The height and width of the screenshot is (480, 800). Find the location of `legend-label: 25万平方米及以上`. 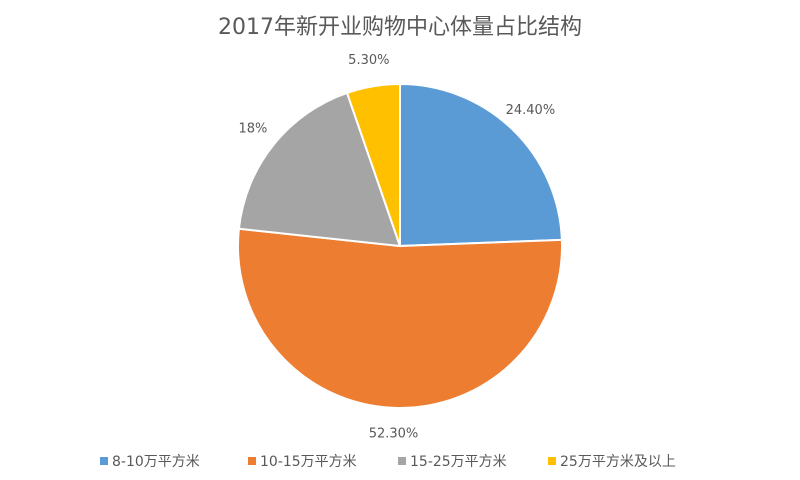

legend-label: 25万平方米及以上 is located at coordinates (618, 462).